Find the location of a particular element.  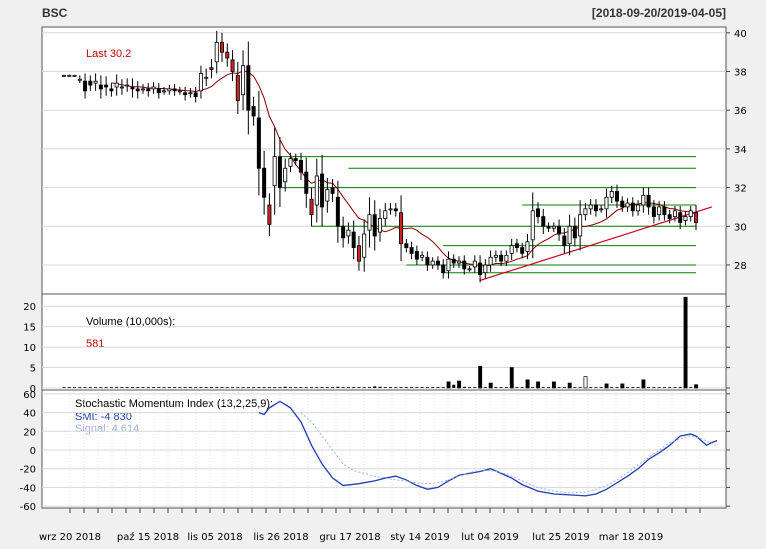

price-tick-label: 28 is located at coordinates (740, 266).